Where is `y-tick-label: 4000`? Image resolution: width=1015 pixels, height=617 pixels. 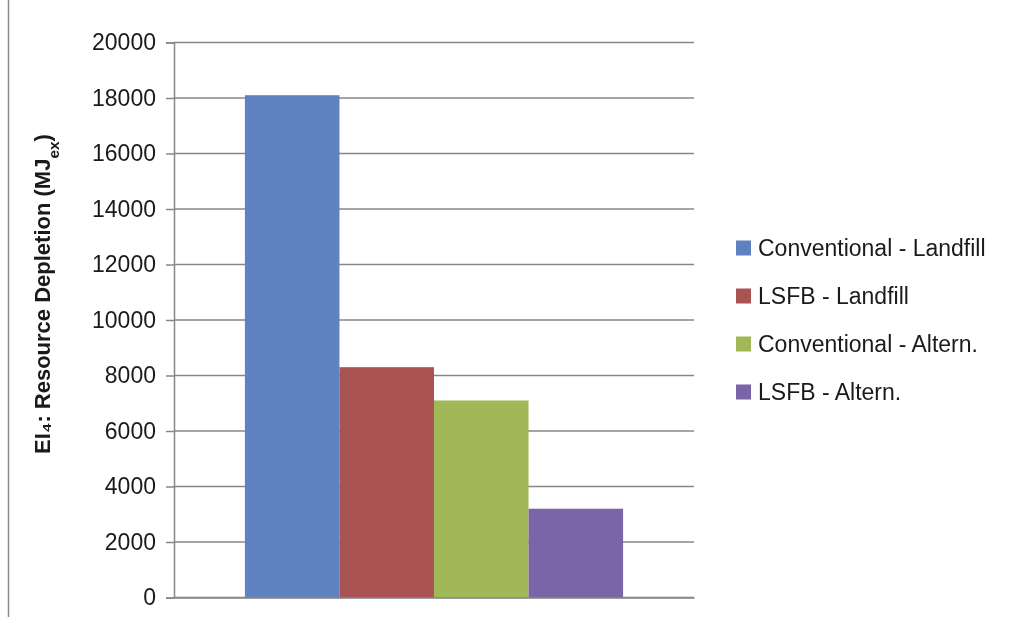
y-tick-label: 4000 is located at coordinates (130, 486).